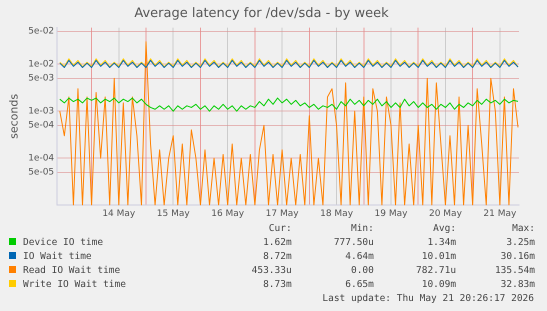  What do you see at coordinates (41, 125) in the screenshot?
I see `y-tick-label: 5e-04` at bounding box center [41, 125].